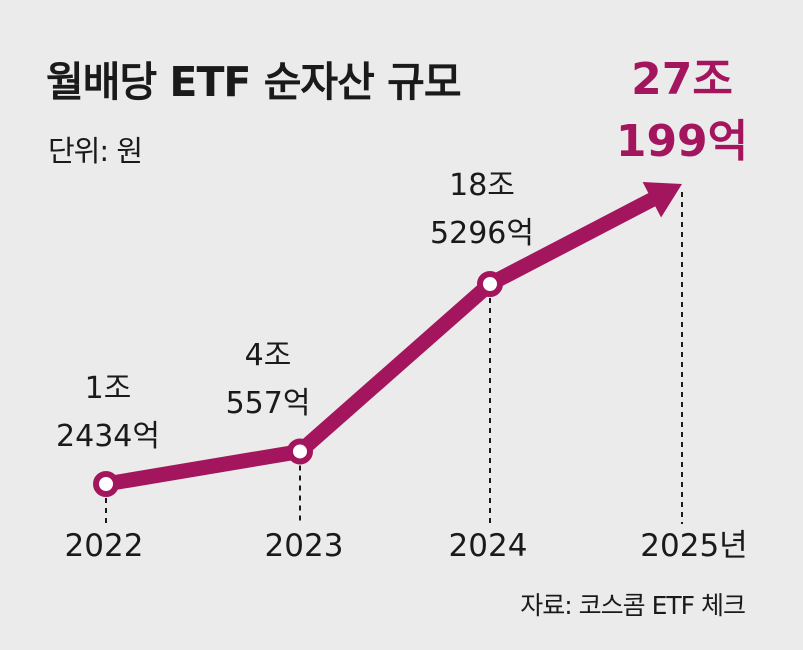 This screenshot has width=803, height=650. Describe the element at coordinates (104, 546) in the screenshot. I see `x-tick-label: 2022` at that location.